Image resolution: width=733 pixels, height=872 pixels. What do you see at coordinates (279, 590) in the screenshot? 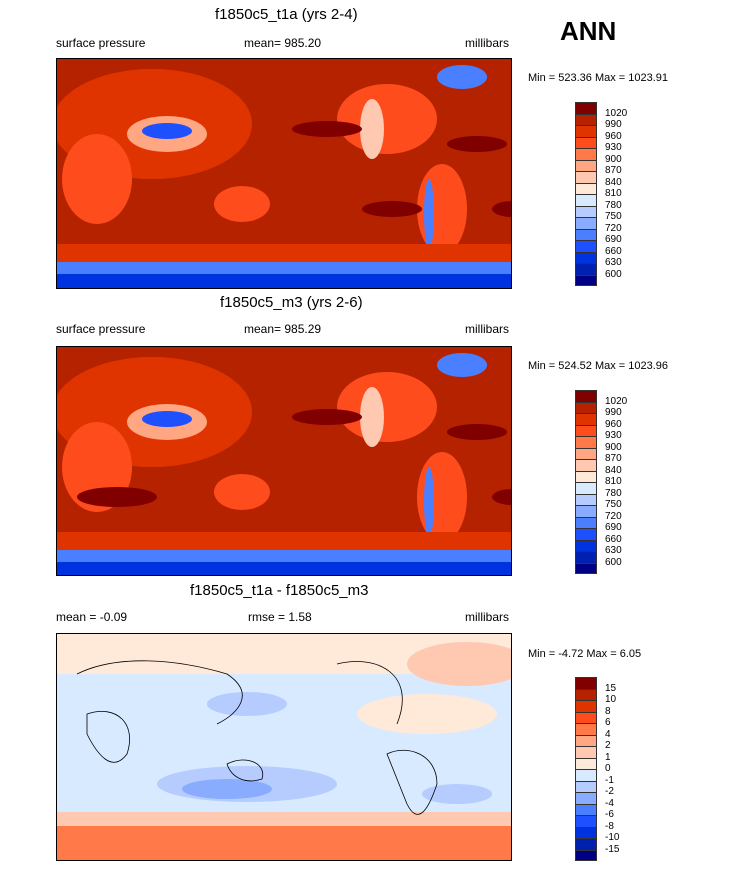
I see `panel3-title: f1850c5_t1a - f1850c5_m3` at bounding box center [279, 590].